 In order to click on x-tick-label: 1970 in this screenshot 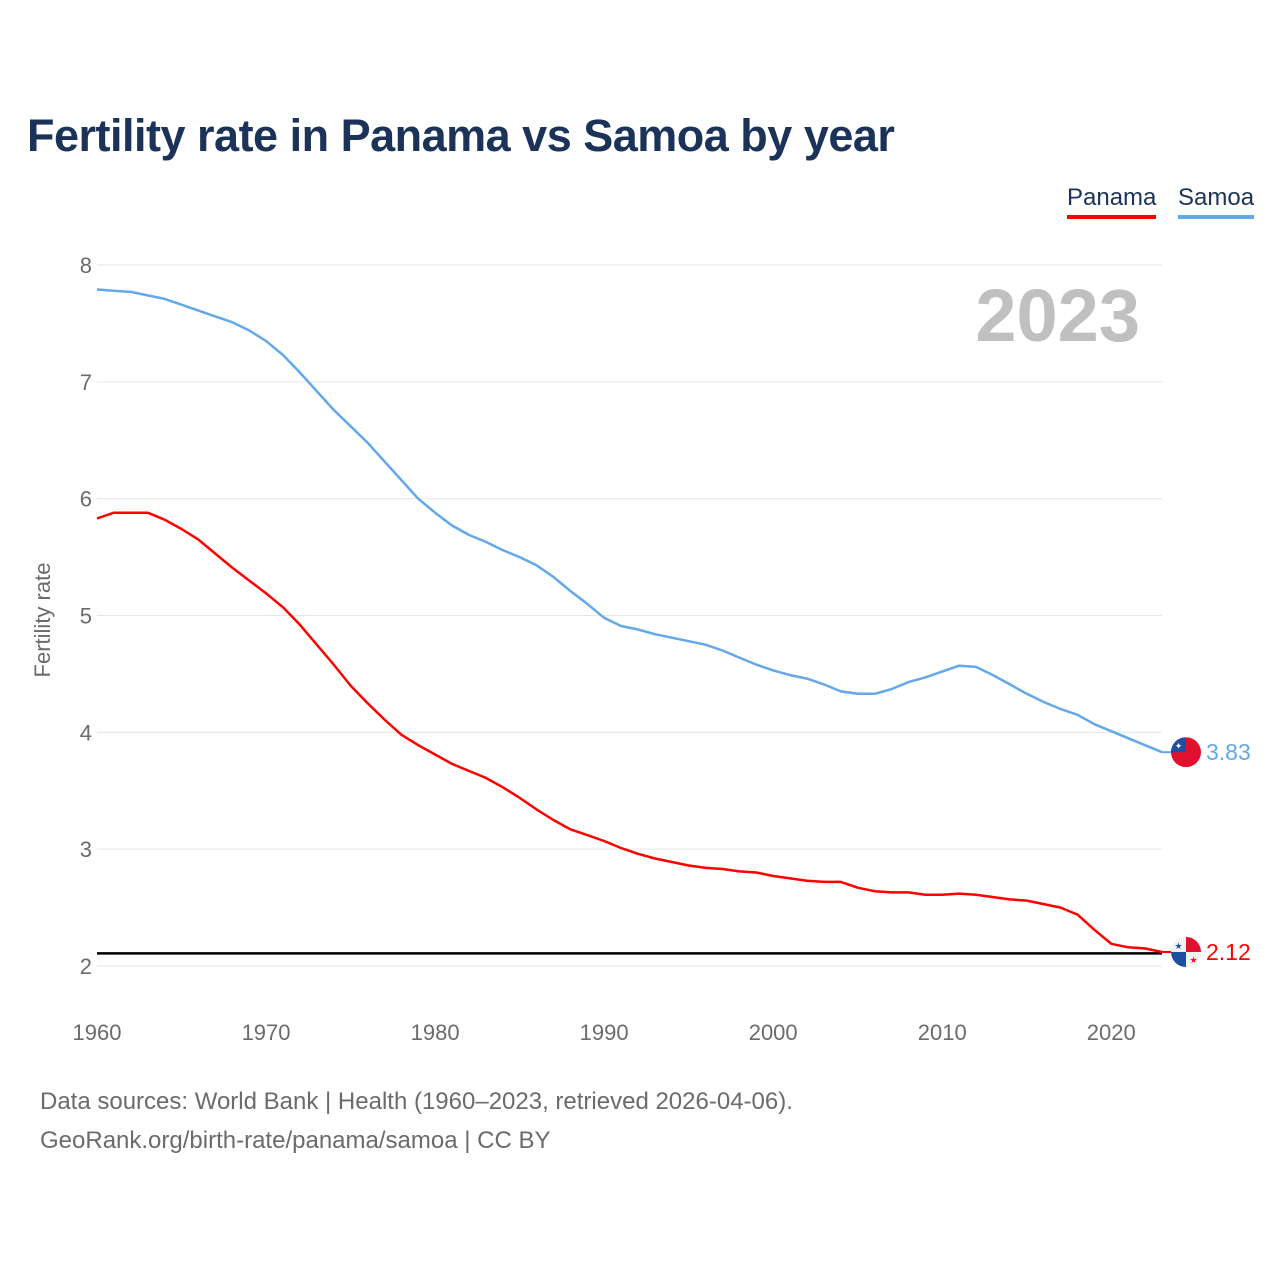, I will do `click(266, 1032)`.